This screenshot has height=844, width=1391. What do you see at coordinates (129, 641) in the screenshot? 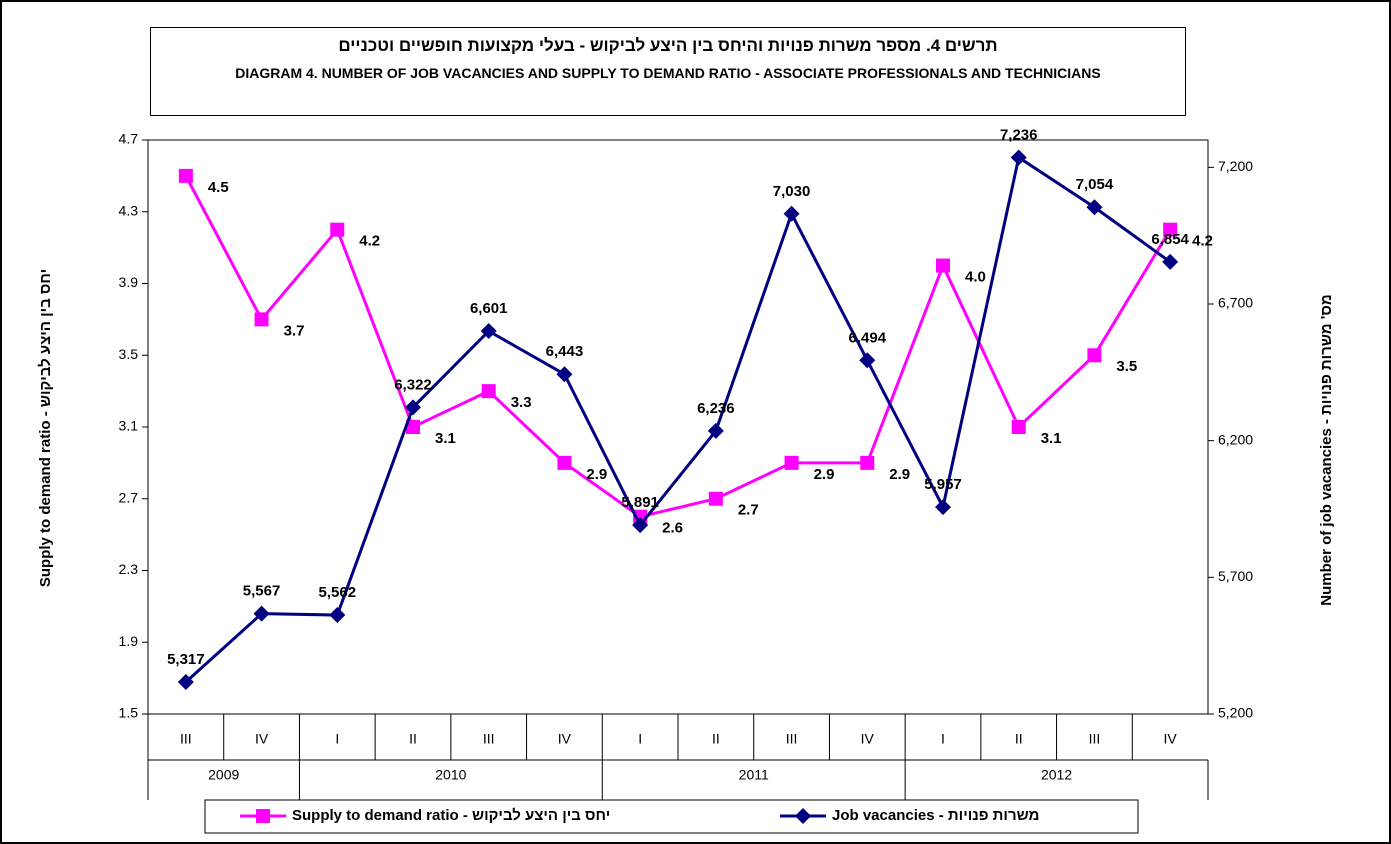
I see `y-tick-label: 1.9` at bounding box center [129, 641].